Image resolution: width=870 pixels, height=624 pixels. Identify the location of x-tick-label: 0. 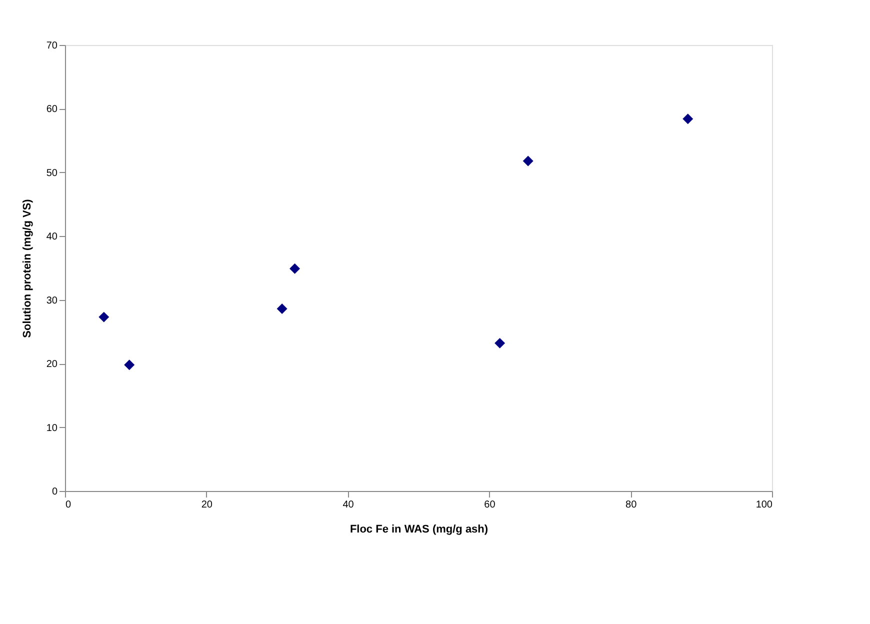
(69, 505).